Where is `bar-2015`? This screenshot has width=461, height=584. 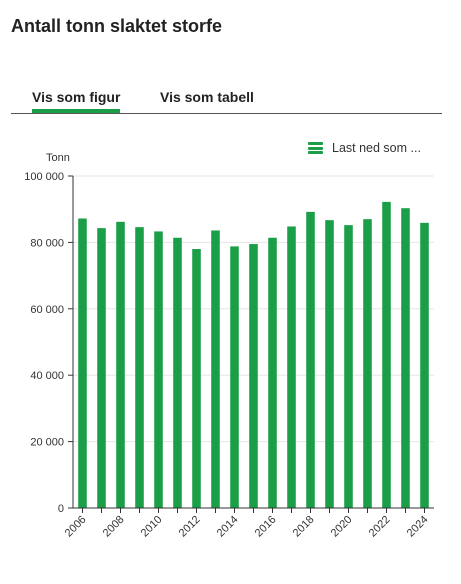
bar-2015 is located at coordinates (253, 376).